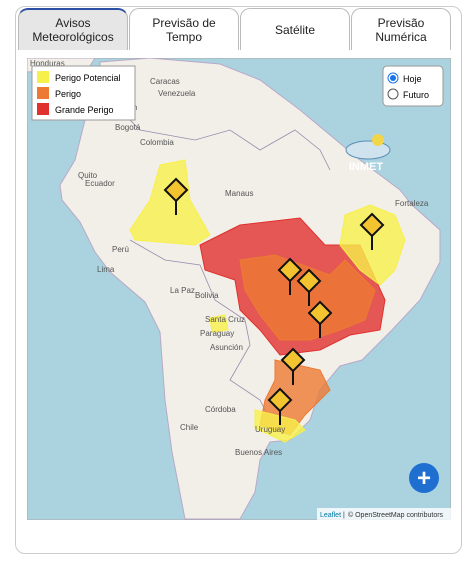 This screenshot has width=474, height=570. Describe the element at coordinates (88, 78) in the screenshot. I see `legend-label: Perigo Potencial` at that location.